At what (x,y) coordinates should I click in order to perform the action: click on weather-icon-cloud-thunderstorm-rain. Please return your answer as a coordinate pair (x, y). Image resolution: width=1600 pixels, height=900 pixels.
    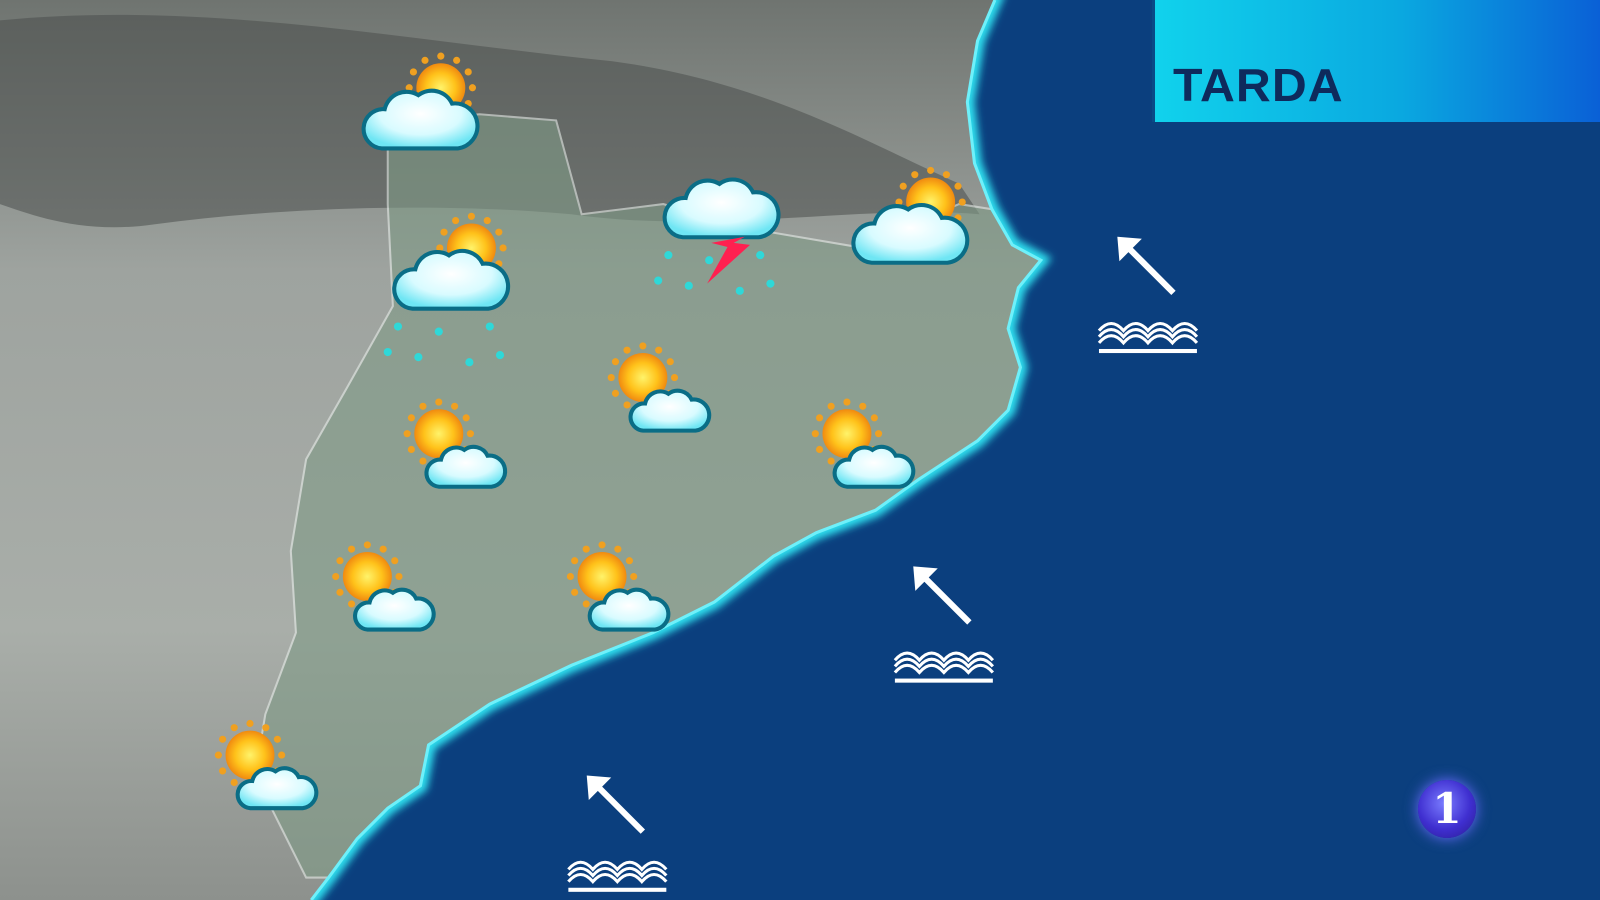
    Looking at the image, I should click on (717, 236).